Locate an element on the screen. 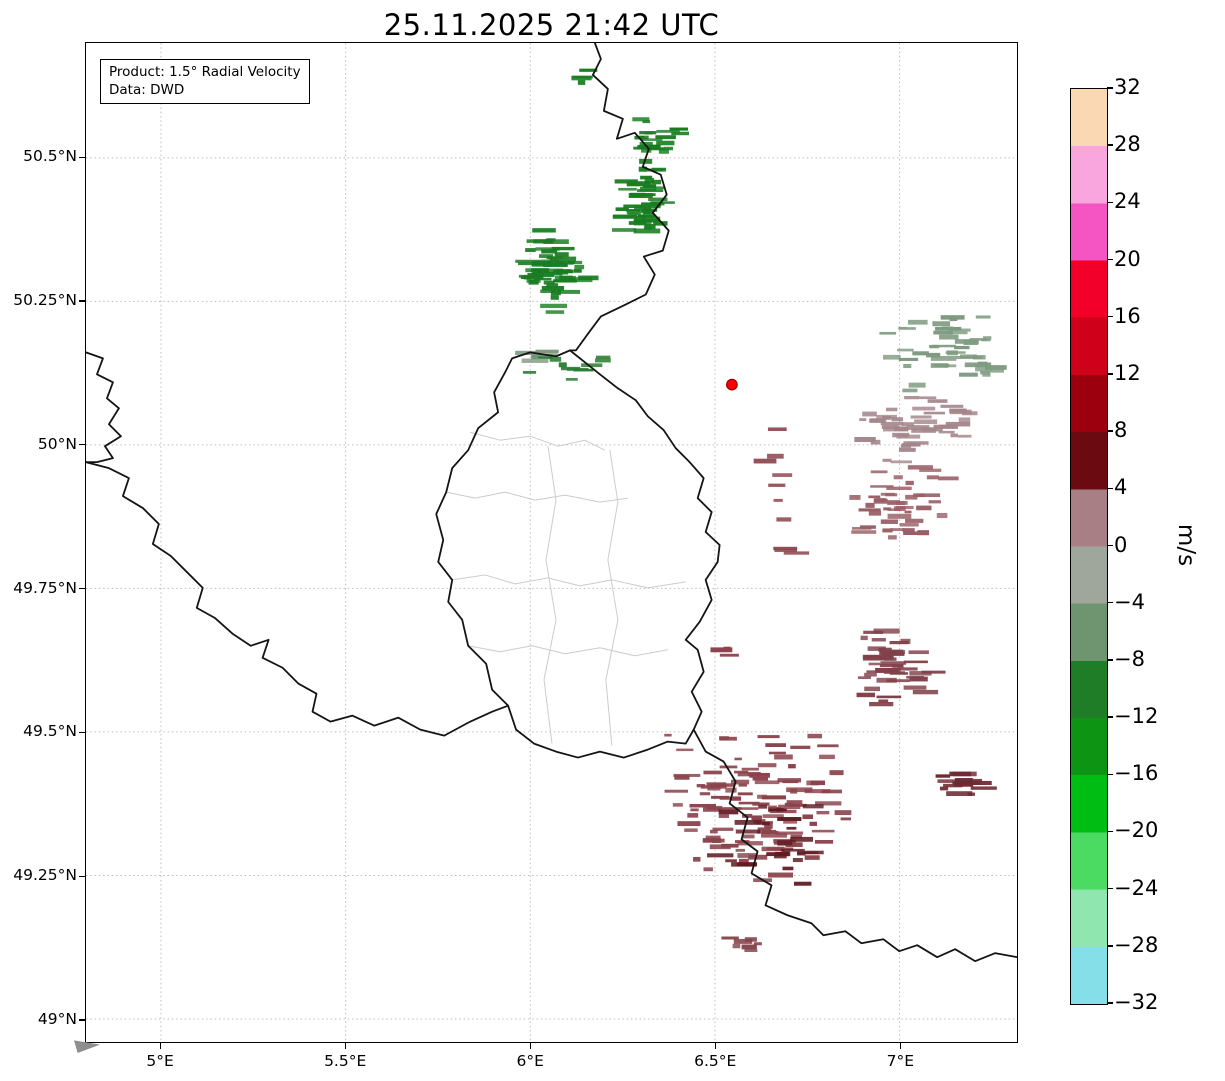 The height and width of the screenshot is (1081, 1225). colorbar-tick-label: 12 is located at coordinates (1127, 372).